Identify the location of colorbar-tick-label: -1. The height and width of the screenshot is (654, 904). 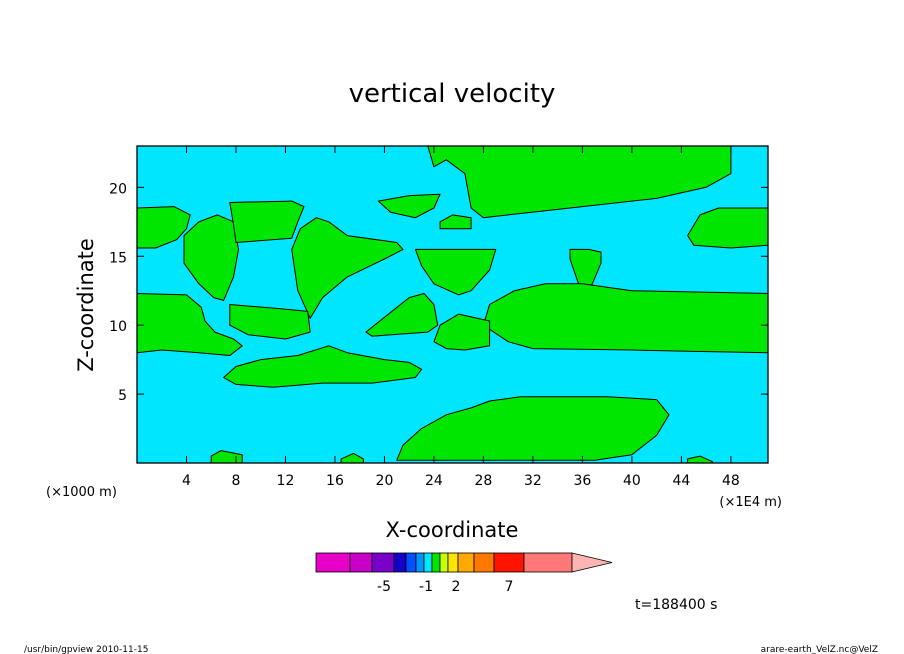
(426, 587).